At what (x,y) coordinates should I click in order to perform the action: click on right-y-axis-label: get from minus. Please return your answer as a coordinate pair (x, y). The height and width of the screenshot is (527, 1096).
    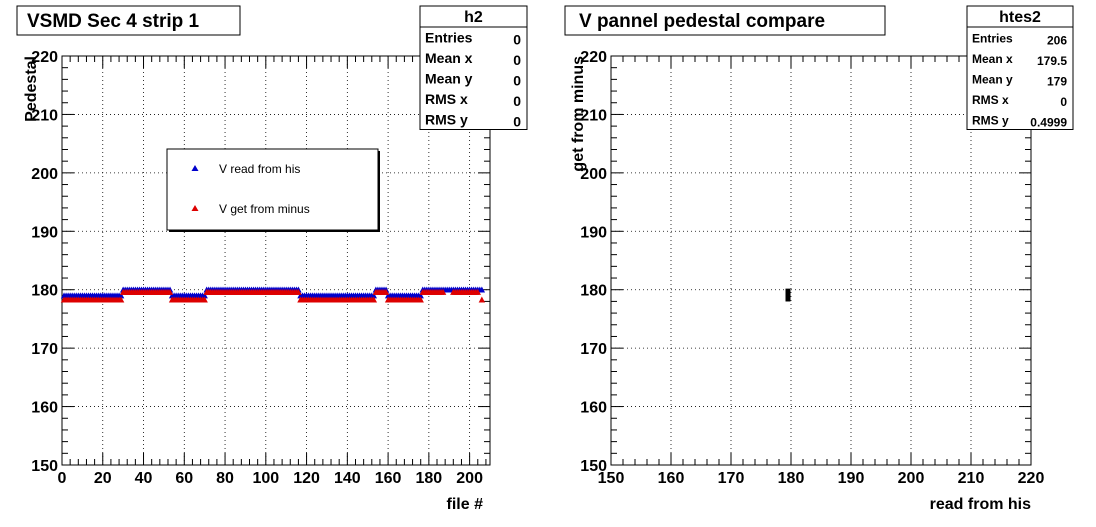
    Looking at the image, I should click on (578, 114).